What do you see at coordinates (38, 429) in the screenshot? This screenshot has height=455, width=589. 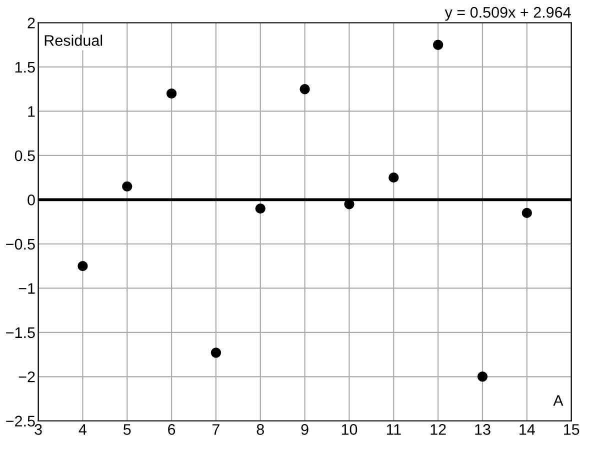 I see `x-tick-label: 3` at bounding box center [38, 429].